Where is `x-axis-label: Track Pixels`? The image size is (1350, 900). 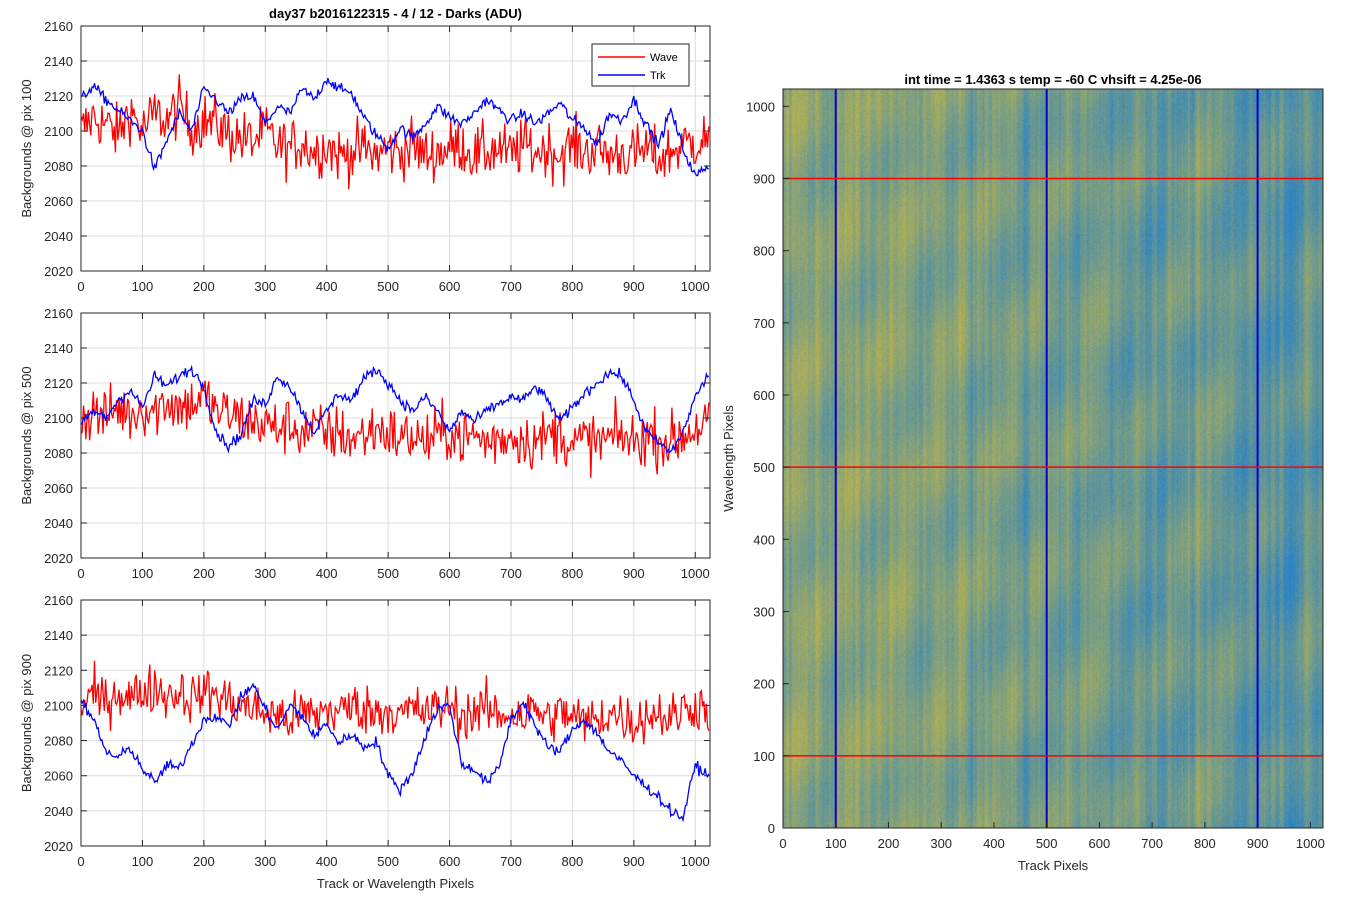
x-axis-label: Track Pixels is located at coordinates (1053, 865).